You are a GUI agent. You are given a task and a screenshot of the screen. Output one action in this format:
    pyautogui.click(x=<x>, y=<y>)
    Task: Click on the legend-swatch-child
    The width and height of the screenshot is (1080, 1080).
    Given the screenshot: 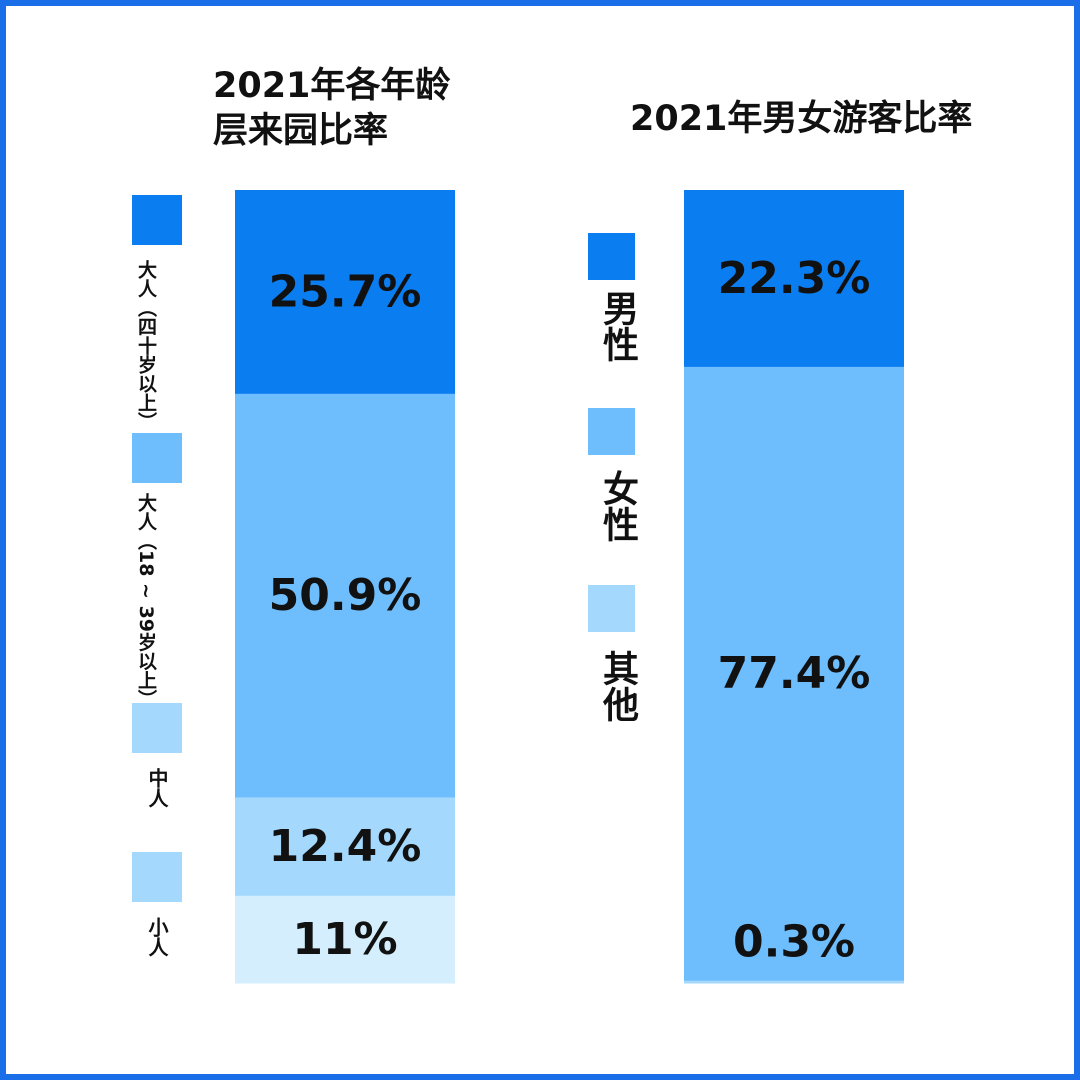 What is the action you would take?
    pyautogui.click(x=157, y=877)
    